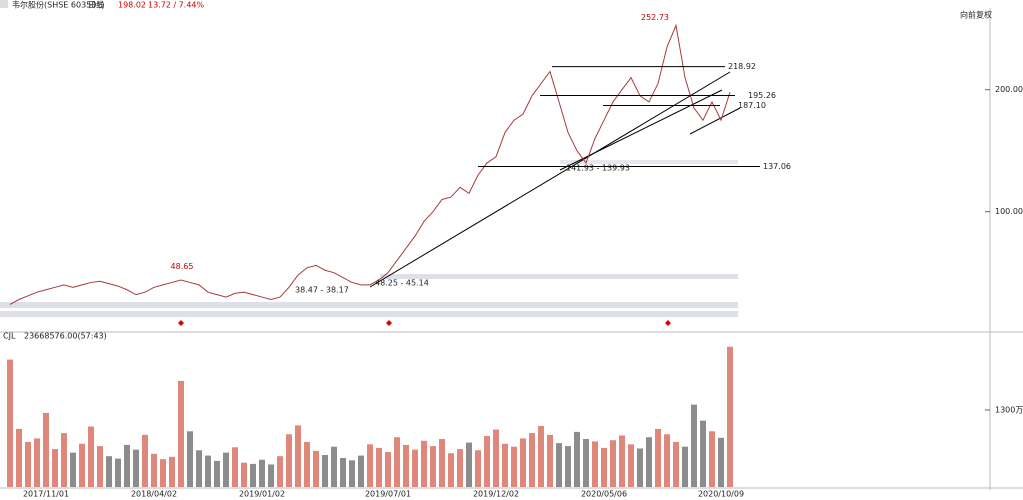 The image size is (1023, 500). Describe the element at coordinates (496, 494) in the screenshot. I see `x-tick-label: 2019/12/02` at that location.